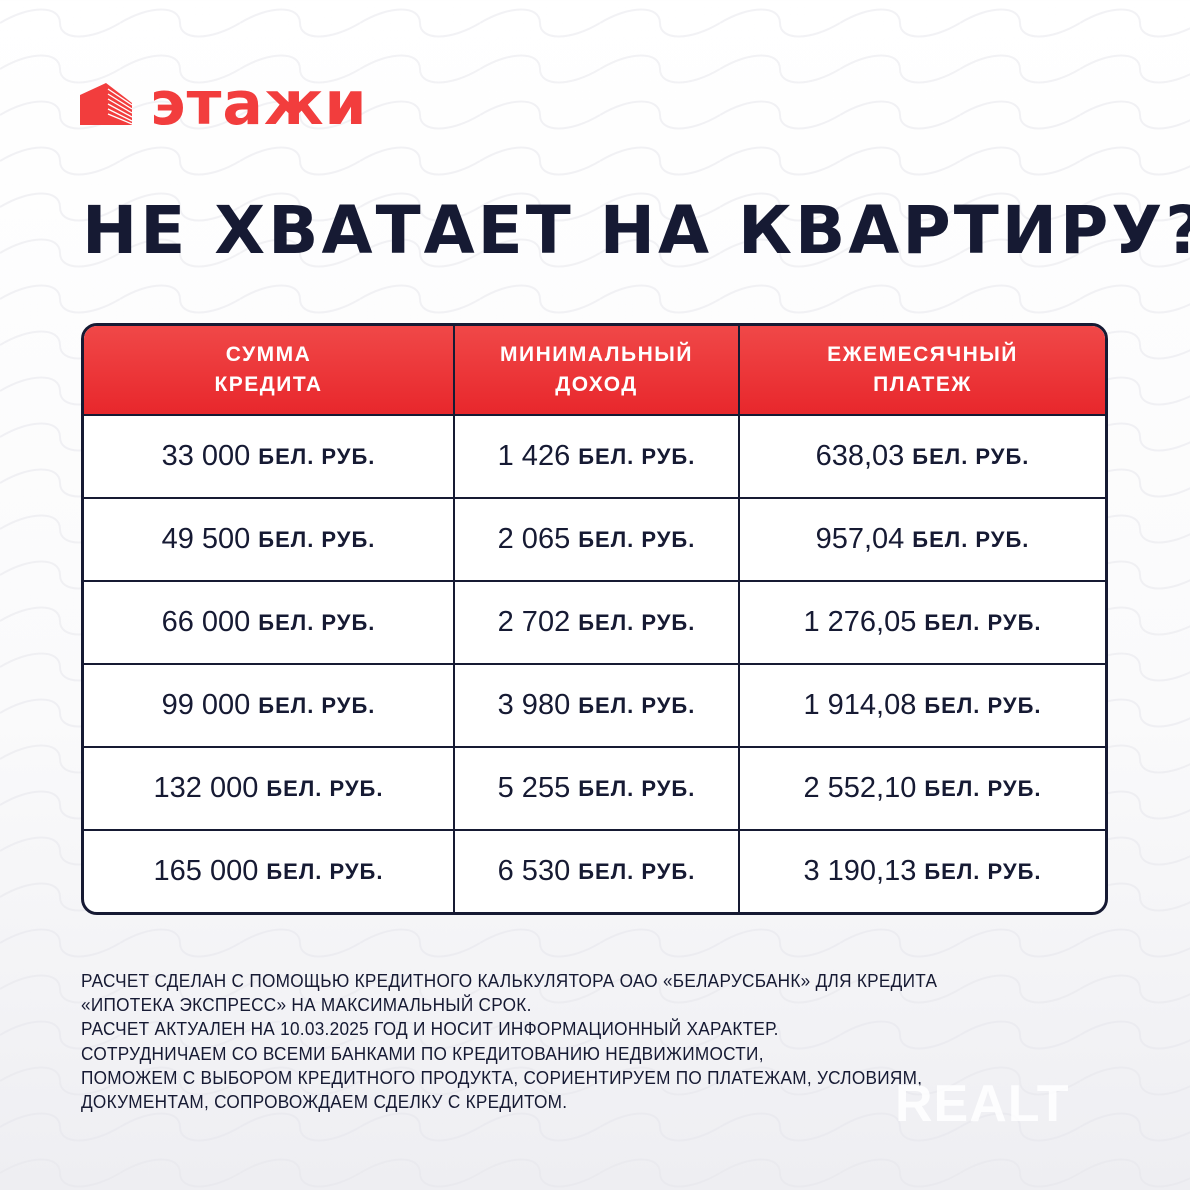 Image resolution: width=1190 pixels, height=1190 pixels. What do you see at coordinates (534, 622) in the screenshot?
I see `value: 2 702` at bounding box center [534, 622].